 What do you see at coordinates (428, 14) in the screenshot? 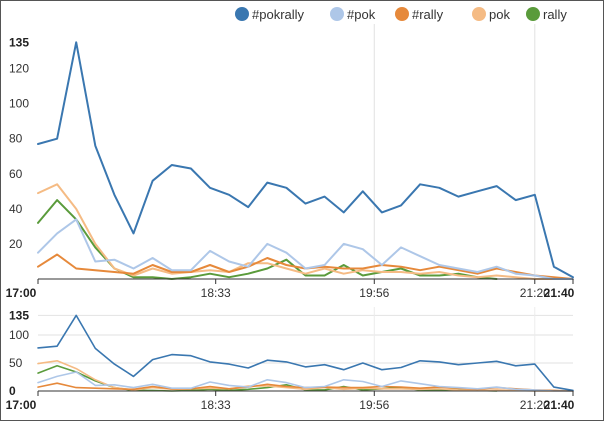
I see `legend-label-hash-rally: #rally` at bounding box center [428, 14].